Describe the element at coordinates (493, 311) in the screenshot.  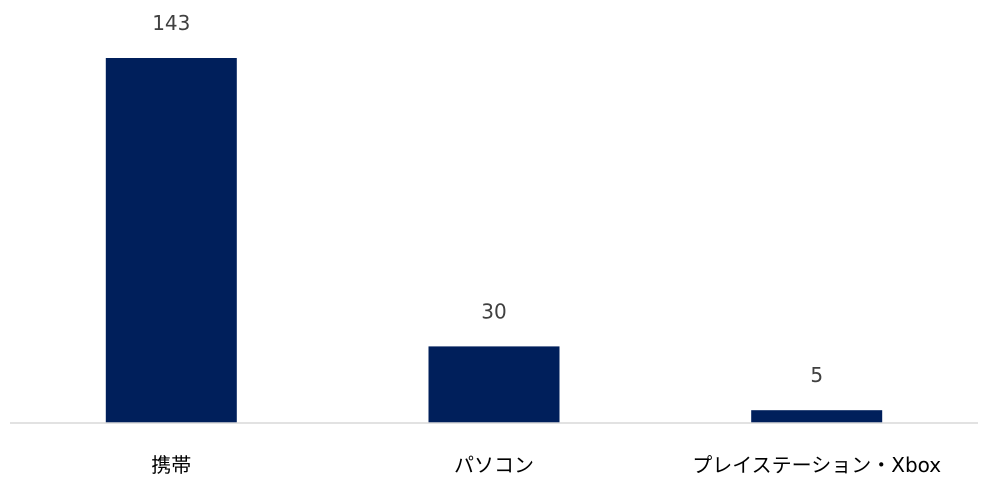
I see `data-label-2: 30` at that location.